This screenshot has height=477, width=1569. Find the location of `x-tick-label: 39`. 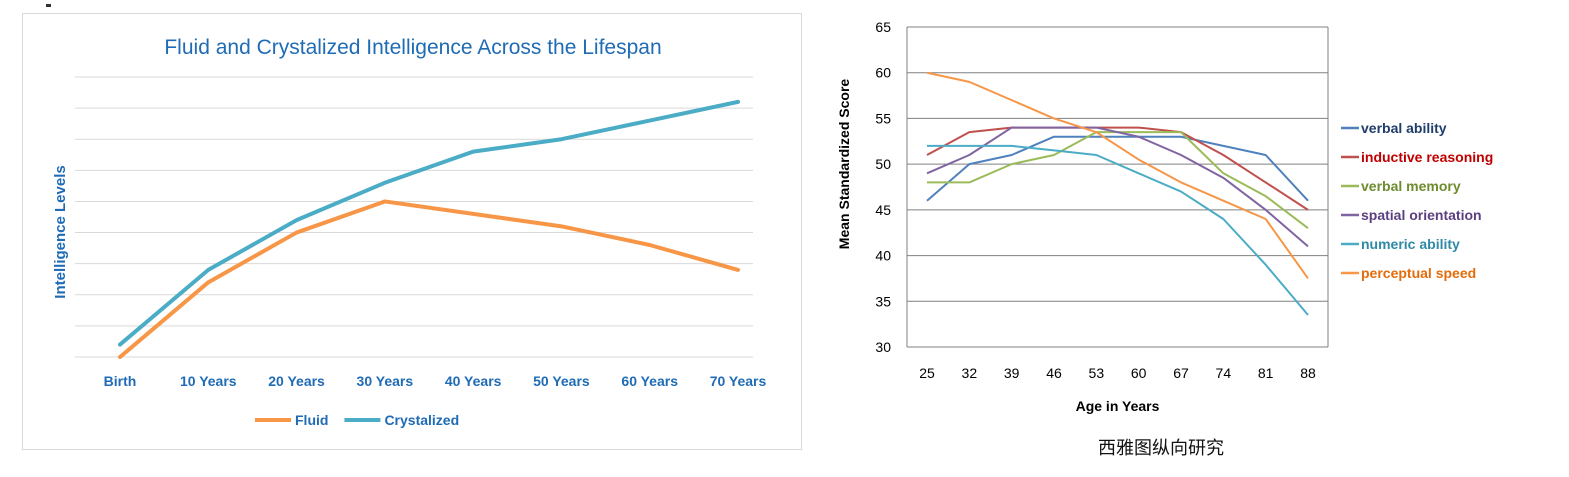

x-tick-label: 39 is located at coordinates (1012, 373).